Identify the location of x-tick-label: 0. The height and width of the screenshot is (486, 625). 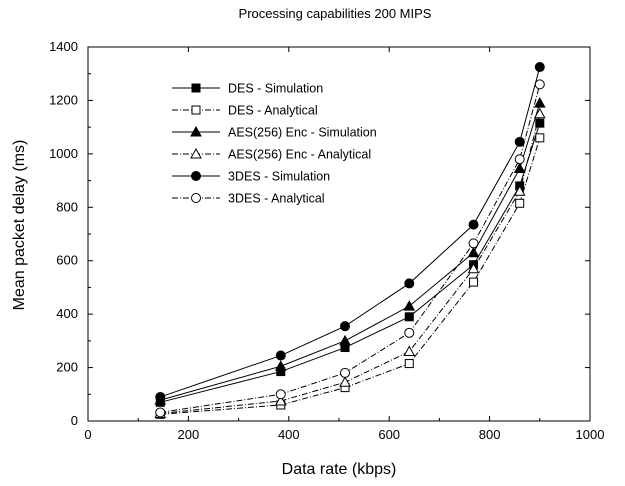
(87, 434).